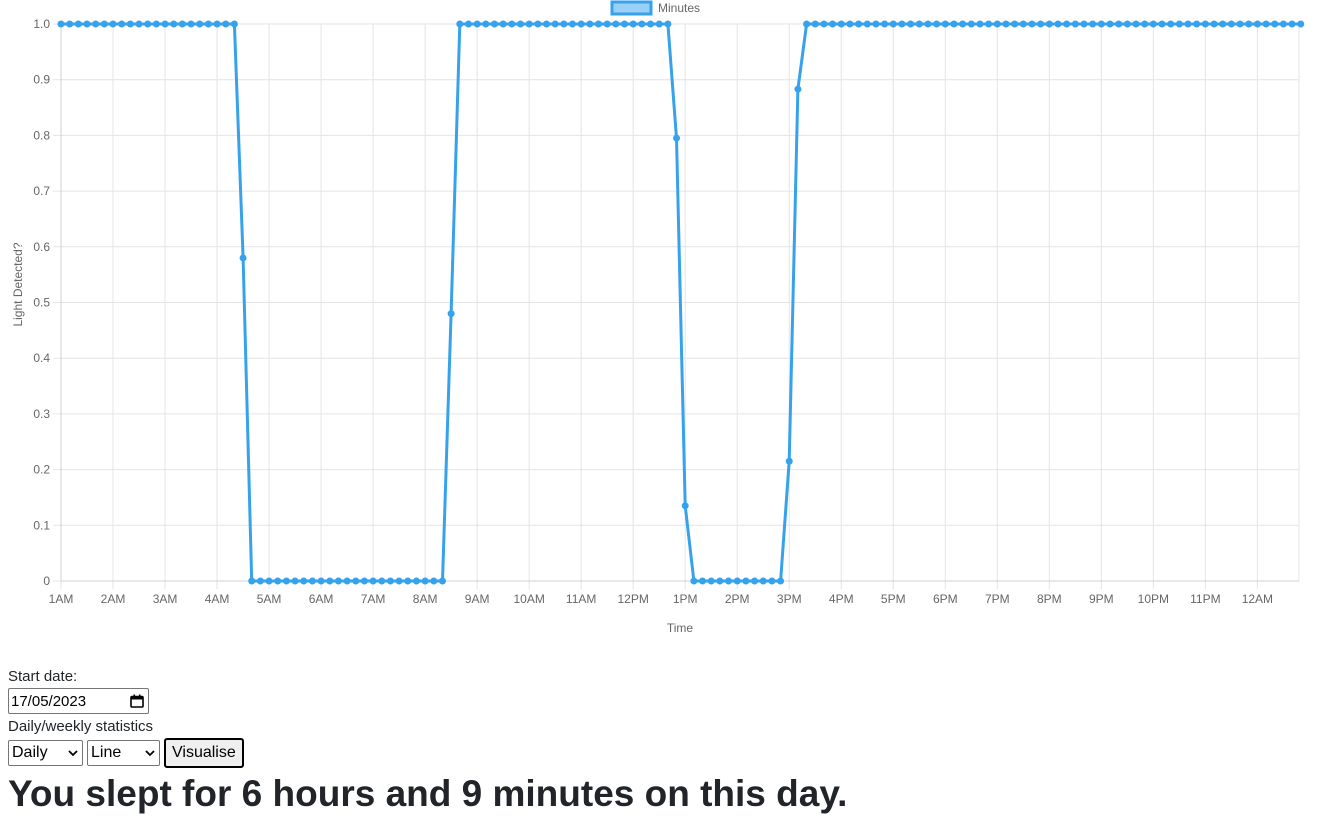  What do you see at coordinates (41, 135) in the screenshot?
I see `y-tick-label: 0.8` at bounding box center [41, 135].